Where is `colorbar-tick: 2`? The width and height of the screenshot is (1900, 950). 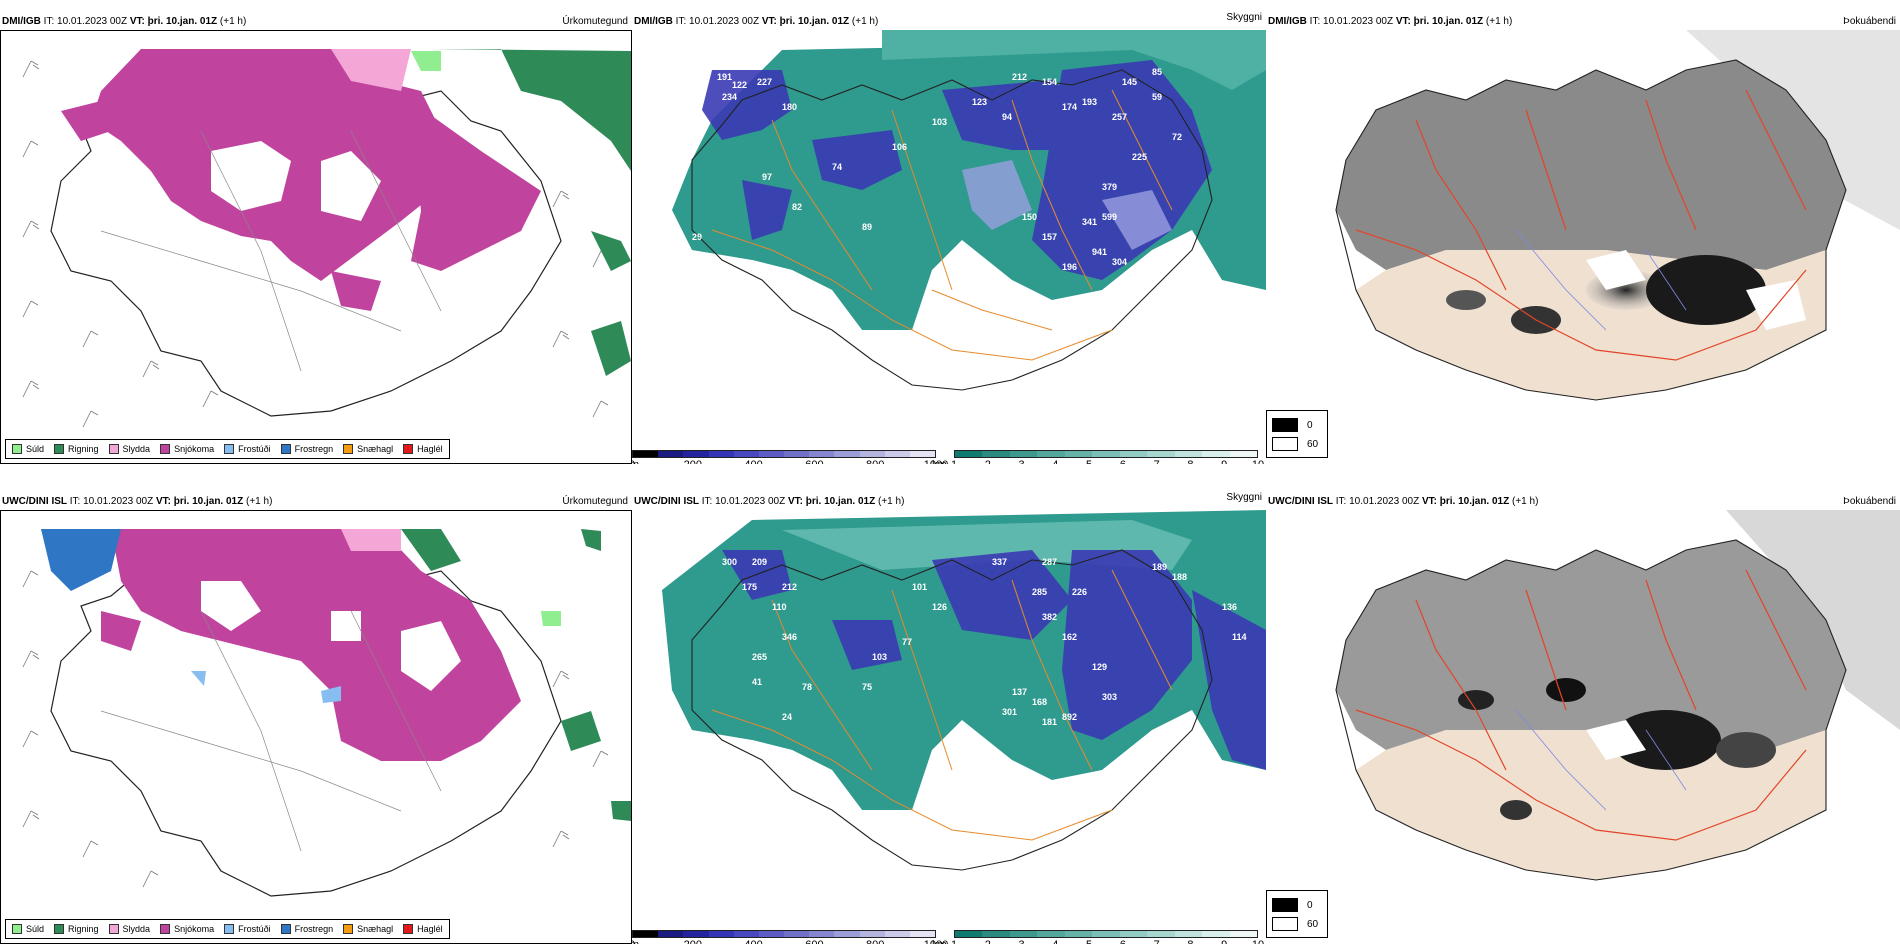
colorbar-tick: 2 is located at coordinates (988, 941).